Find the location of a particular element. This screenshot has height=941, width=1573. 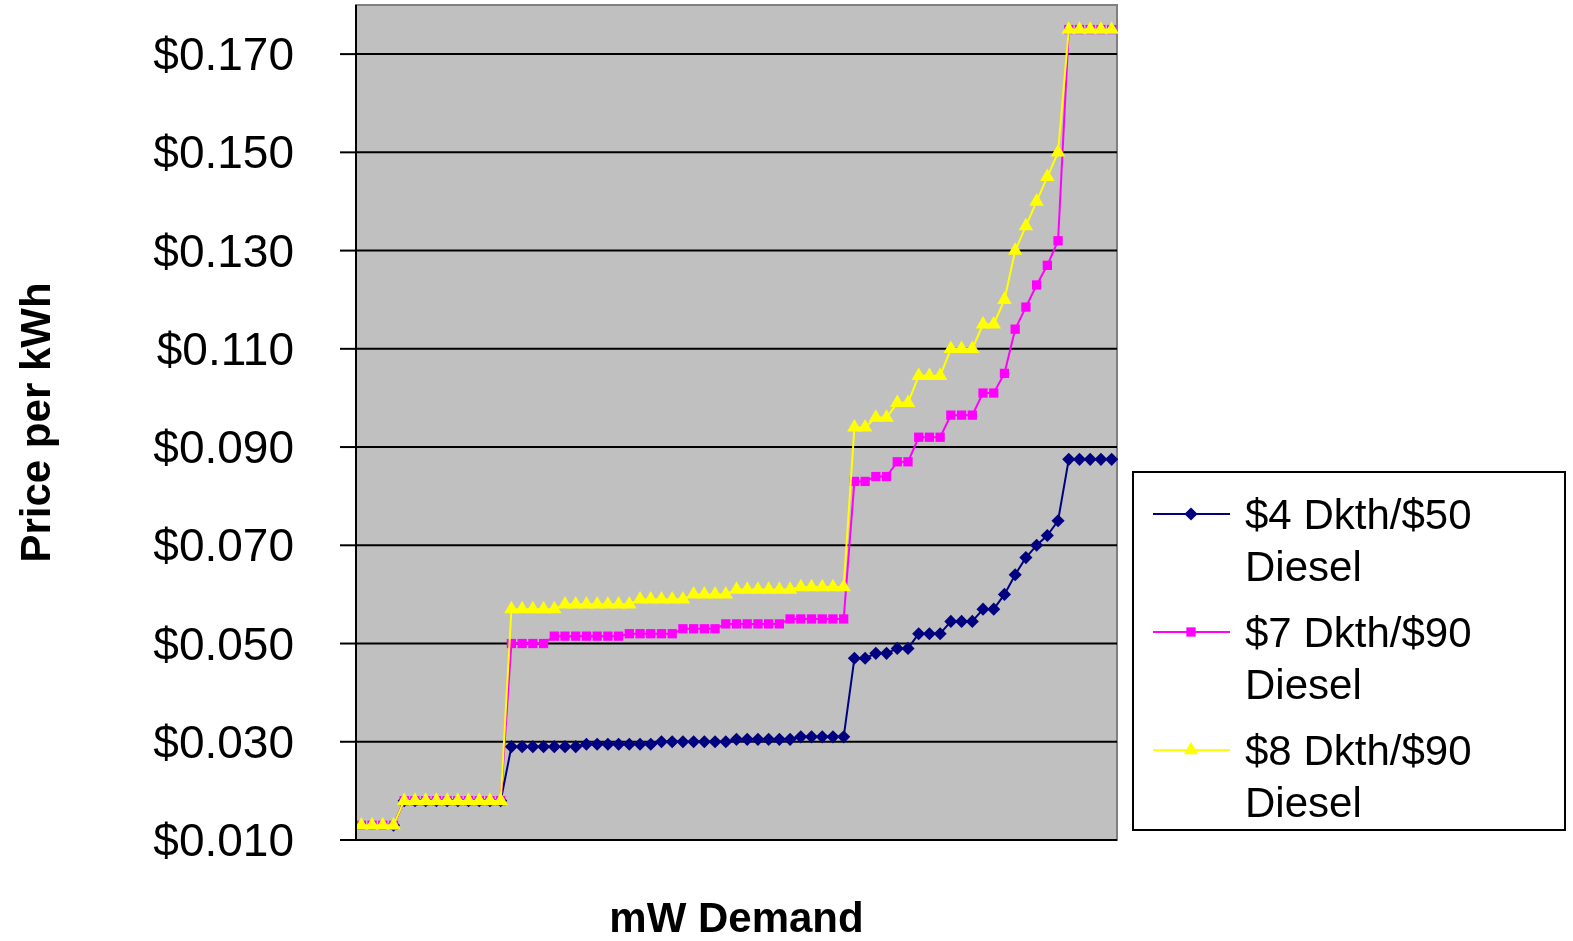

y-tick-label: $0.050 is located at coordinates (223, 643).